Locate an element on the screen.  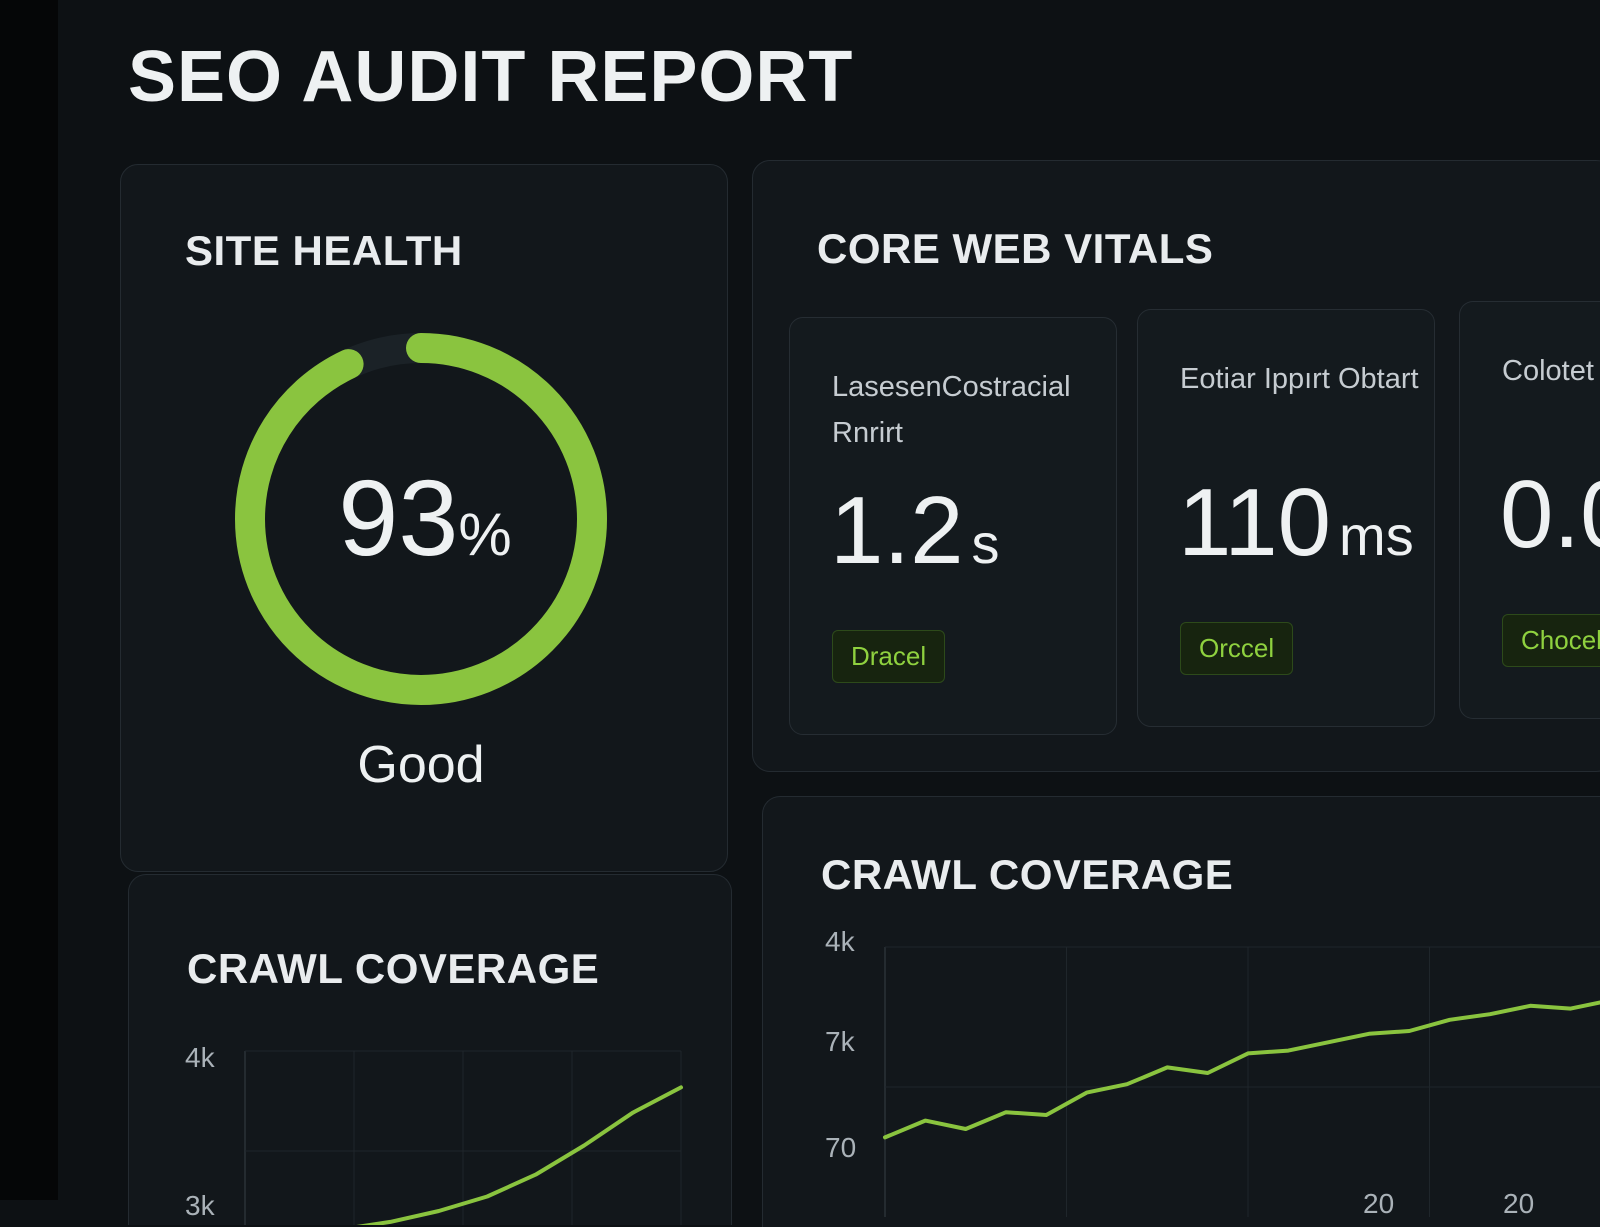
chart-y-tick-label: 70 is located at coordinates (840, 1147).